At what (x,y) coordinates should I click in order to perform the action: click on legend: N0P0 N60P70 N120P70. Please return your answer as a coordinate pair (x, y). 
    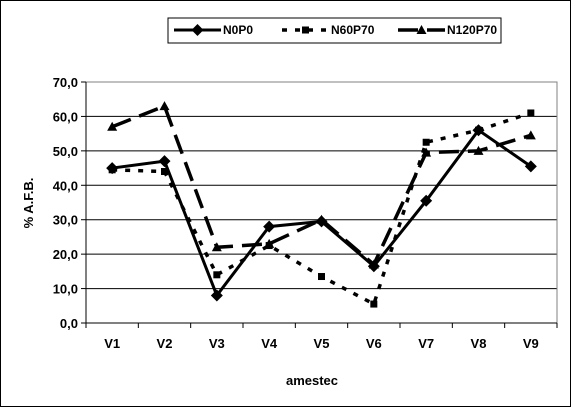
    Looking at the image, I should click on (334, 30).